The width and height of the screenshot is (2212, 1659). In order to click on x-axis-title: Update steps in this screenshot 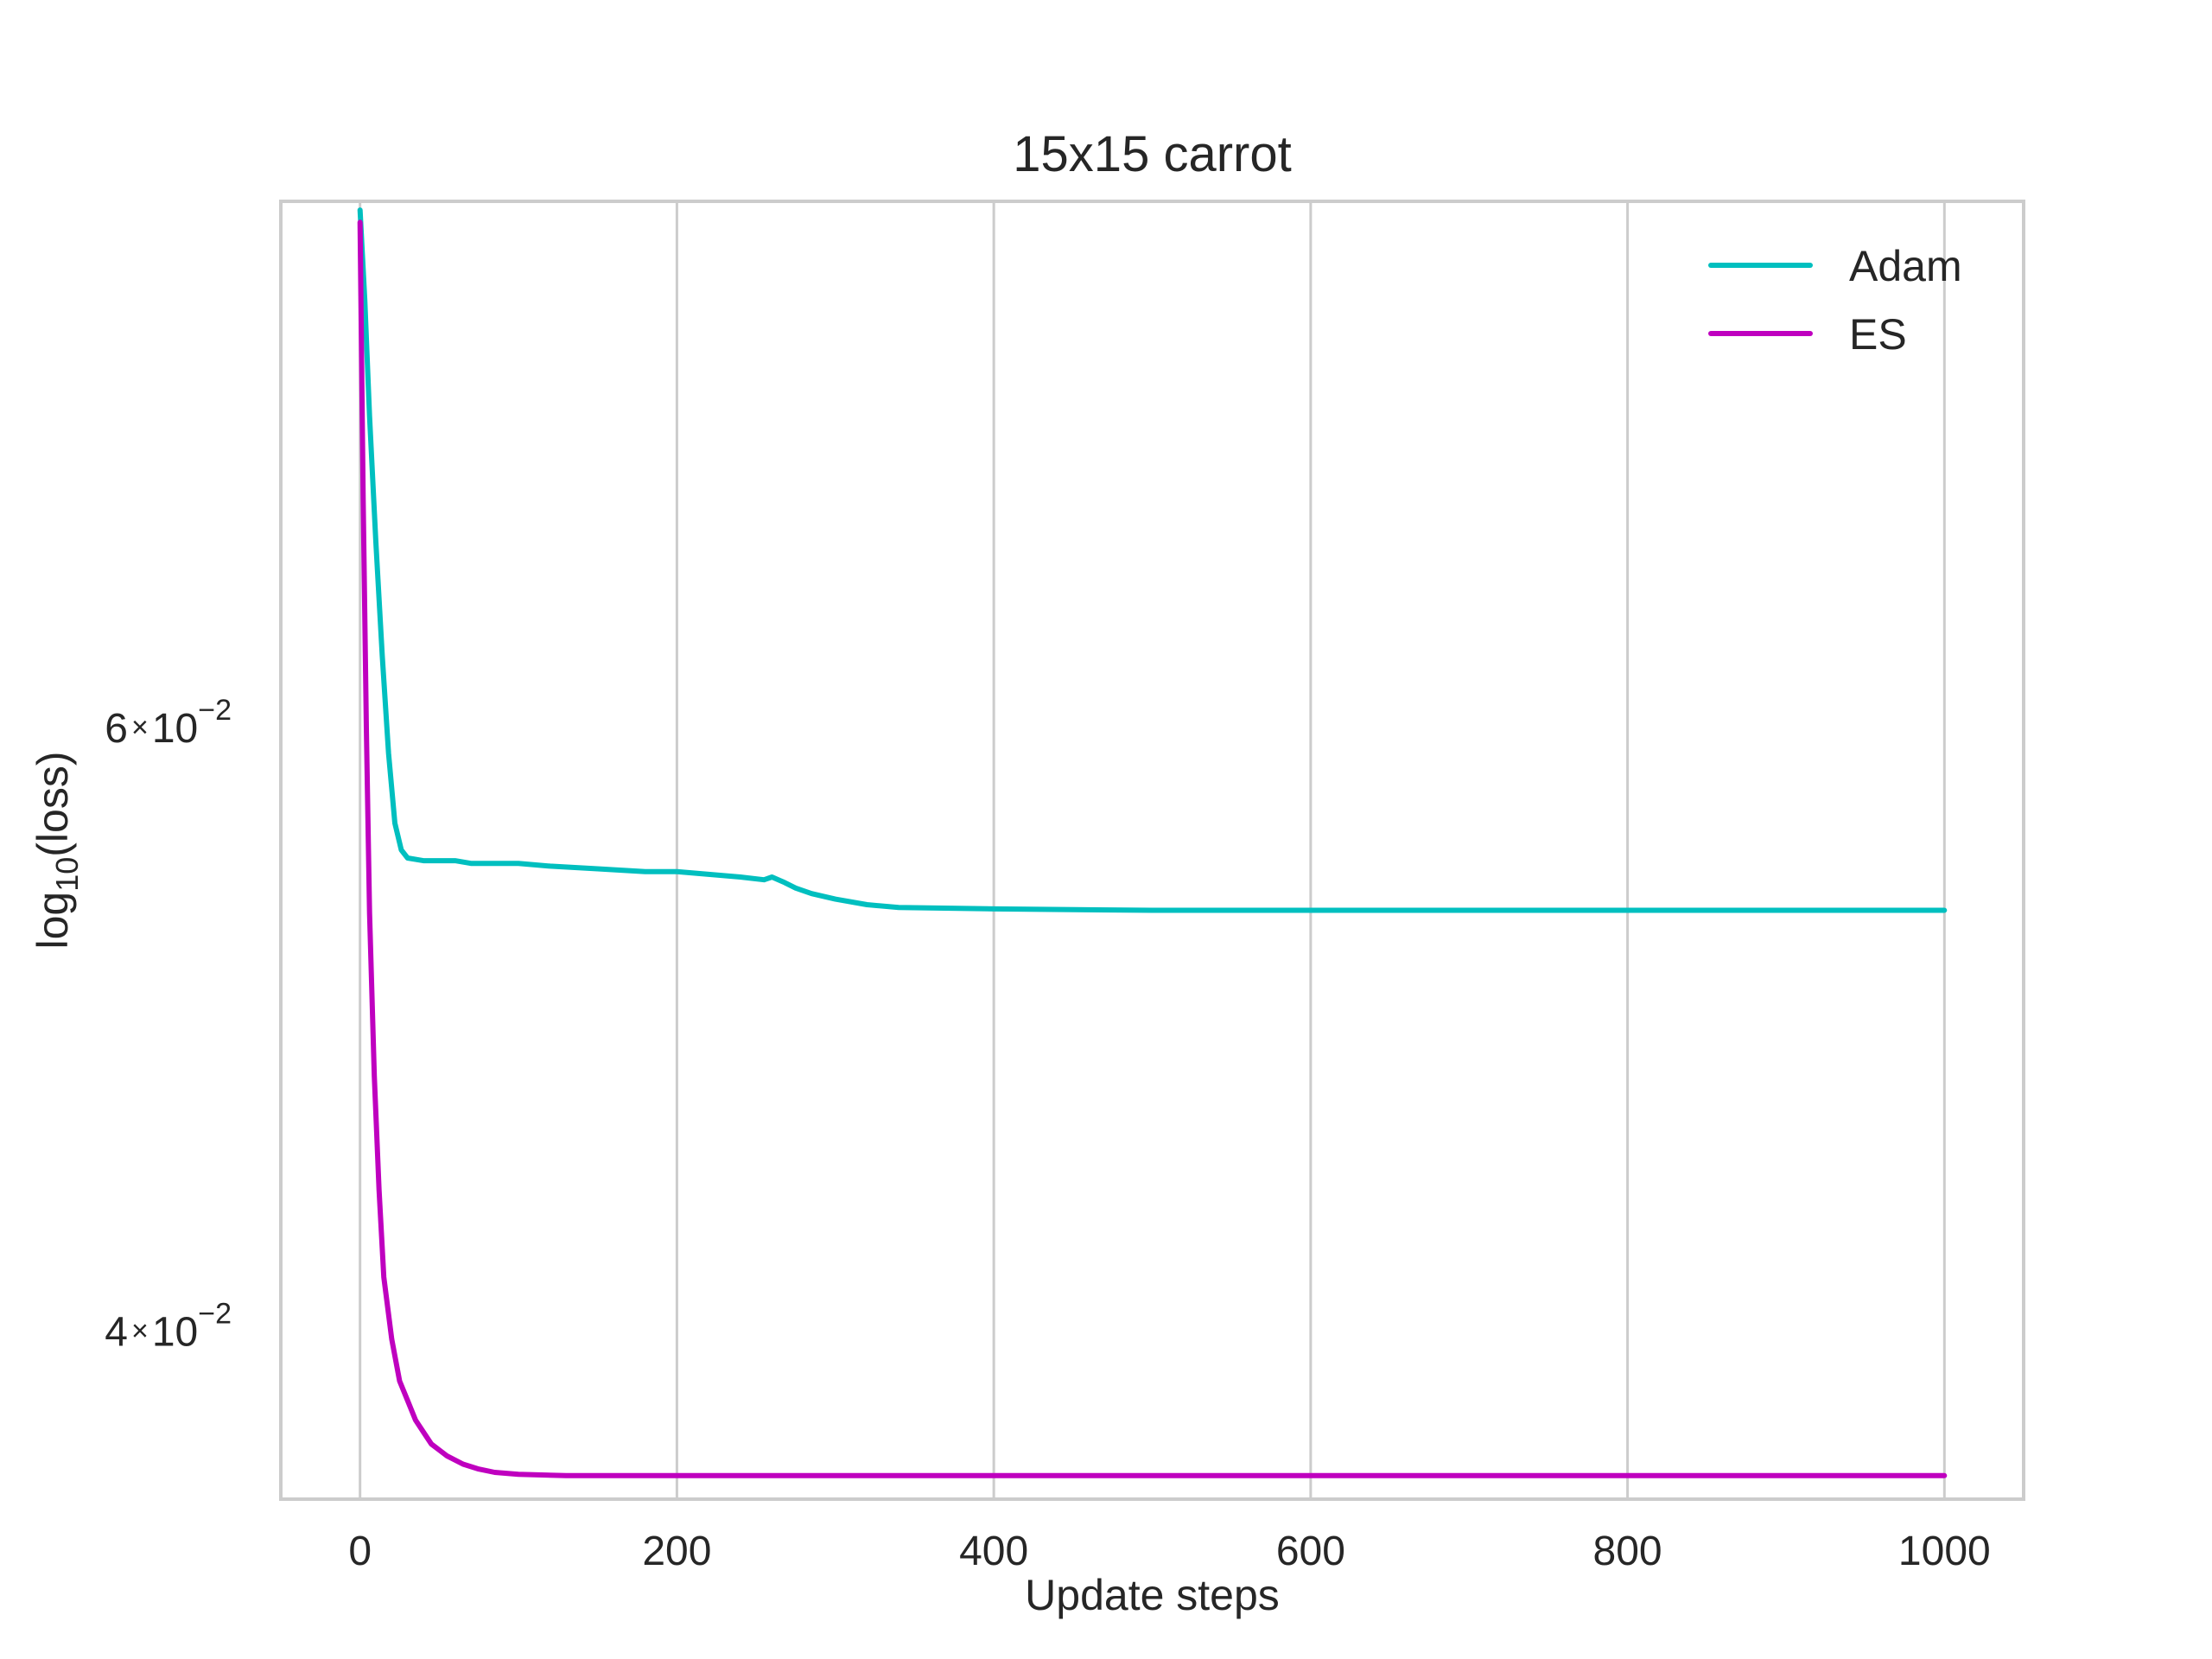, I will do `click(1152, 1595)`.